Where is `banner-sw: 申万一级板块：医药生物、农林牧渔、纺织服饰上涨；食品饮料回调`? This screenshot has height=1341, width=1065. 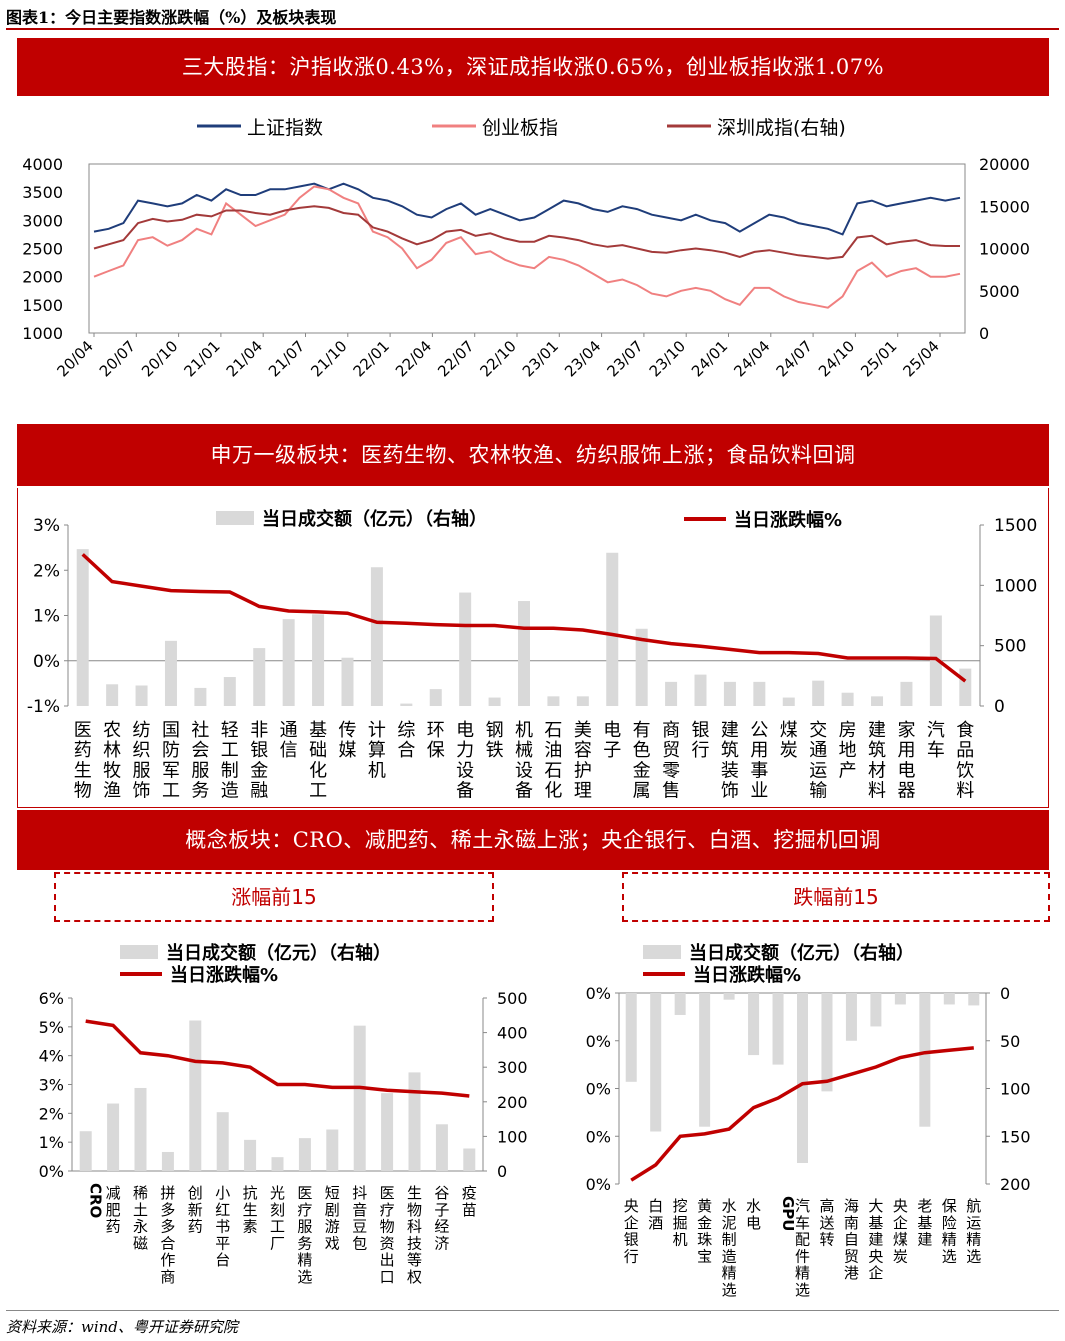 banner-sw: 申万一级板块：医药生物、农林牧渔、纺织服饰上涨；食品饮料回调 is located at coordinates (533, 455).